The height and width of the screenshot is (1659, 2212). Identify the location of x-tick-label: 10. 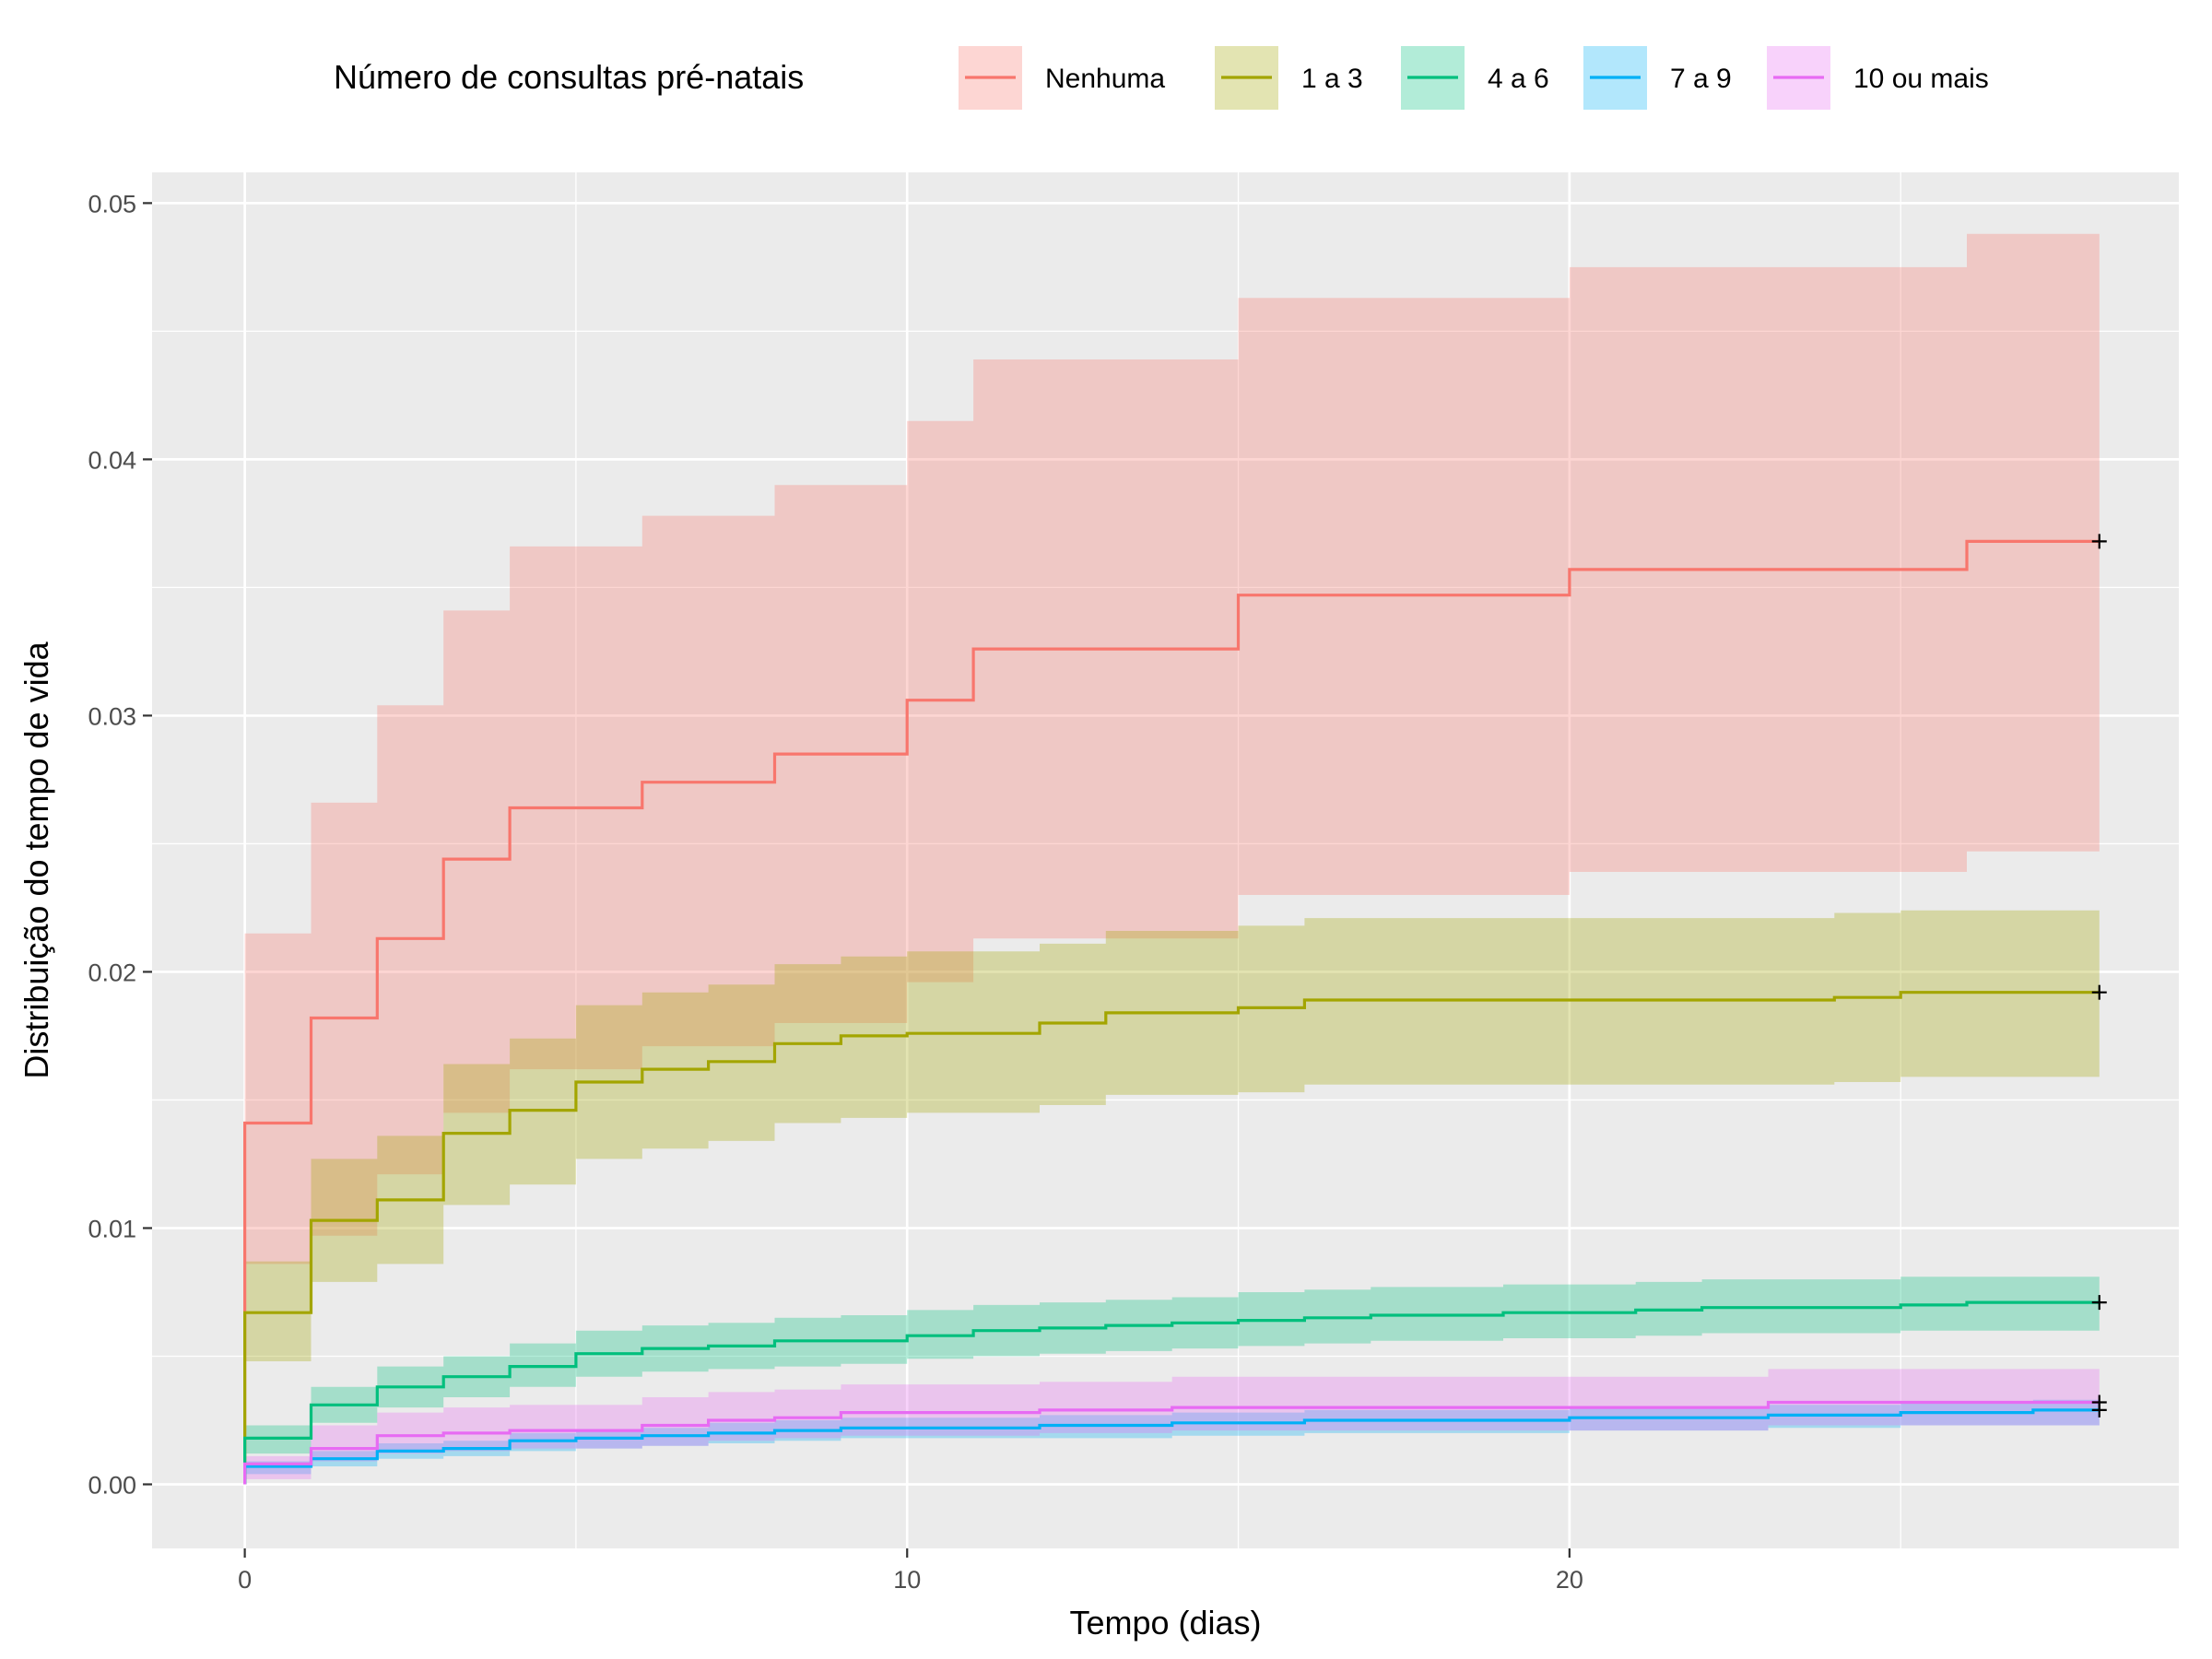
(907, 1580).